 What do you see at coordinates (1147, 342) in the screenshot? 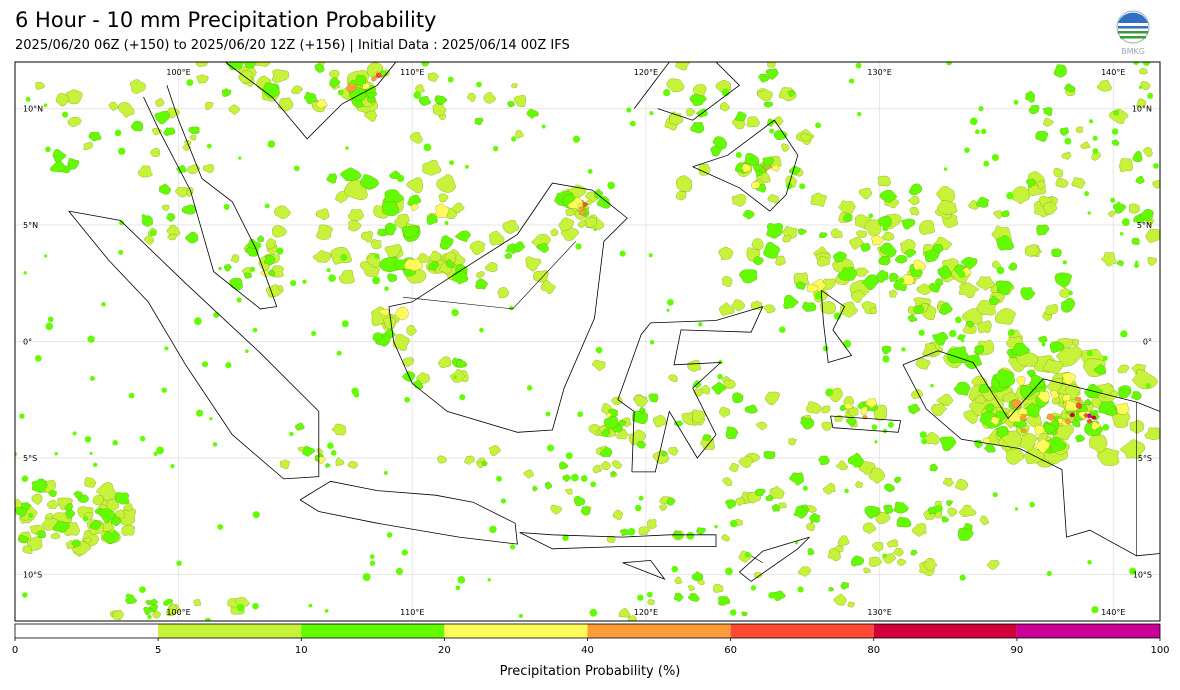
I see `lat-tick-label: 0°` at bounding box center [1147, 342].